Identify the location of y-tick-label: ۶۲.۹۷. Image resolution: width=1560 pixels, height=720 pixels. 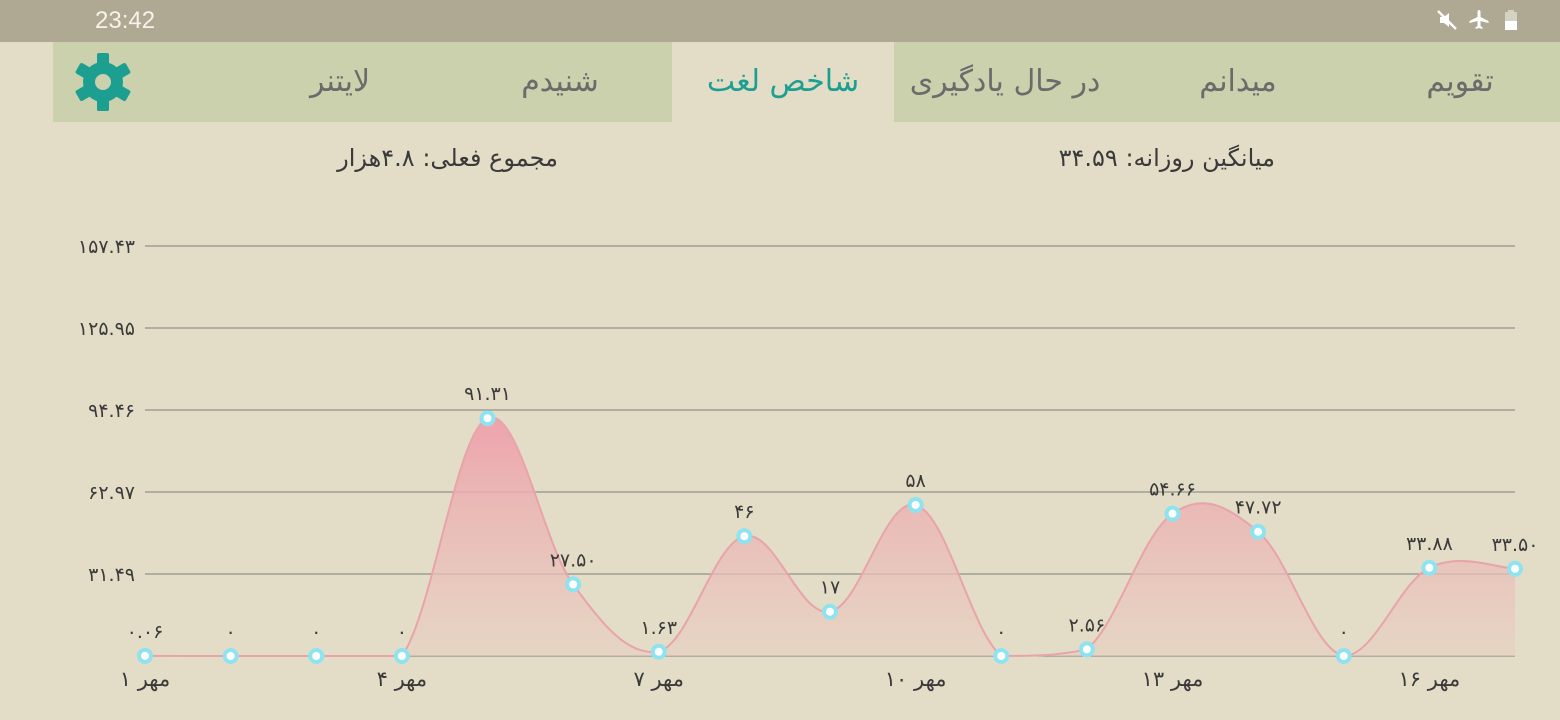
(111, 493).